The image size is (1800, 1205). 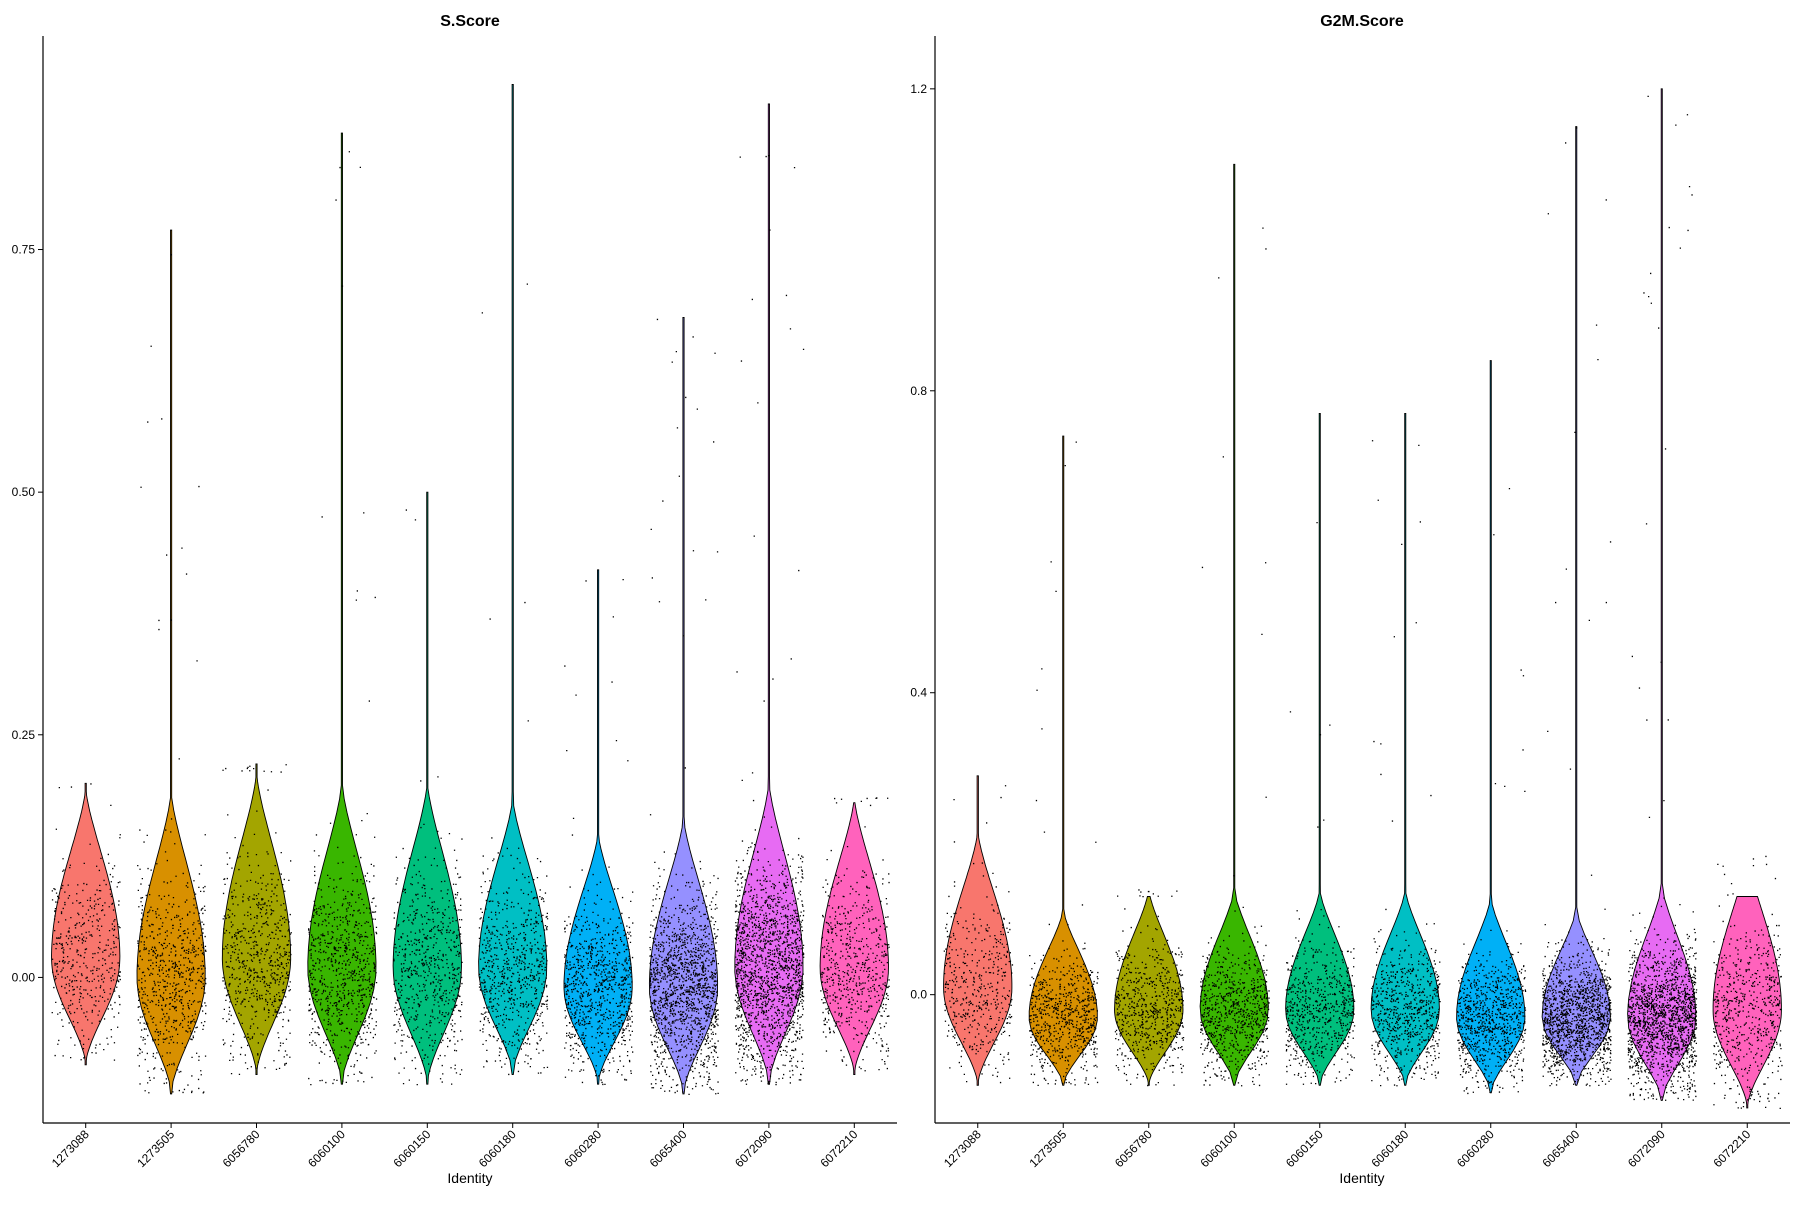 What do you see at coordinates (918, 693) in the screenshot?
I see `y-tick-label: 0.4` at bounding box center [918, 693].